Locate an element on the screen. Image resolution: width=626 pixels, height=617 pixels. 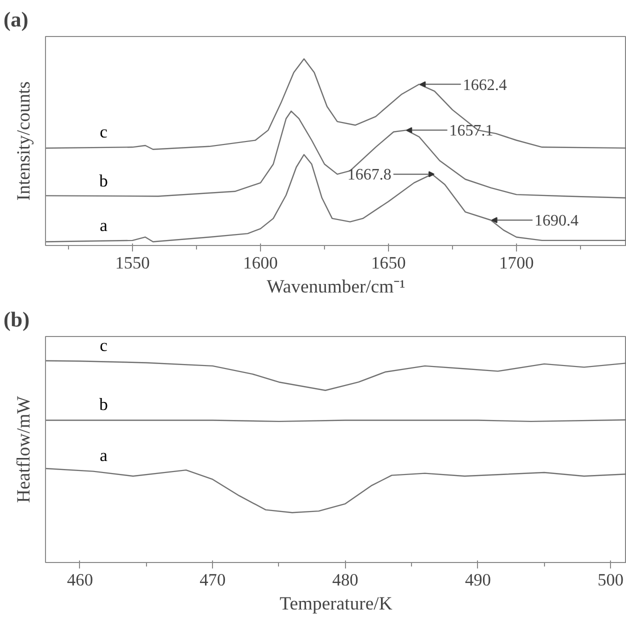
annotation: 1662.4 is located at coordinates (484, 85).